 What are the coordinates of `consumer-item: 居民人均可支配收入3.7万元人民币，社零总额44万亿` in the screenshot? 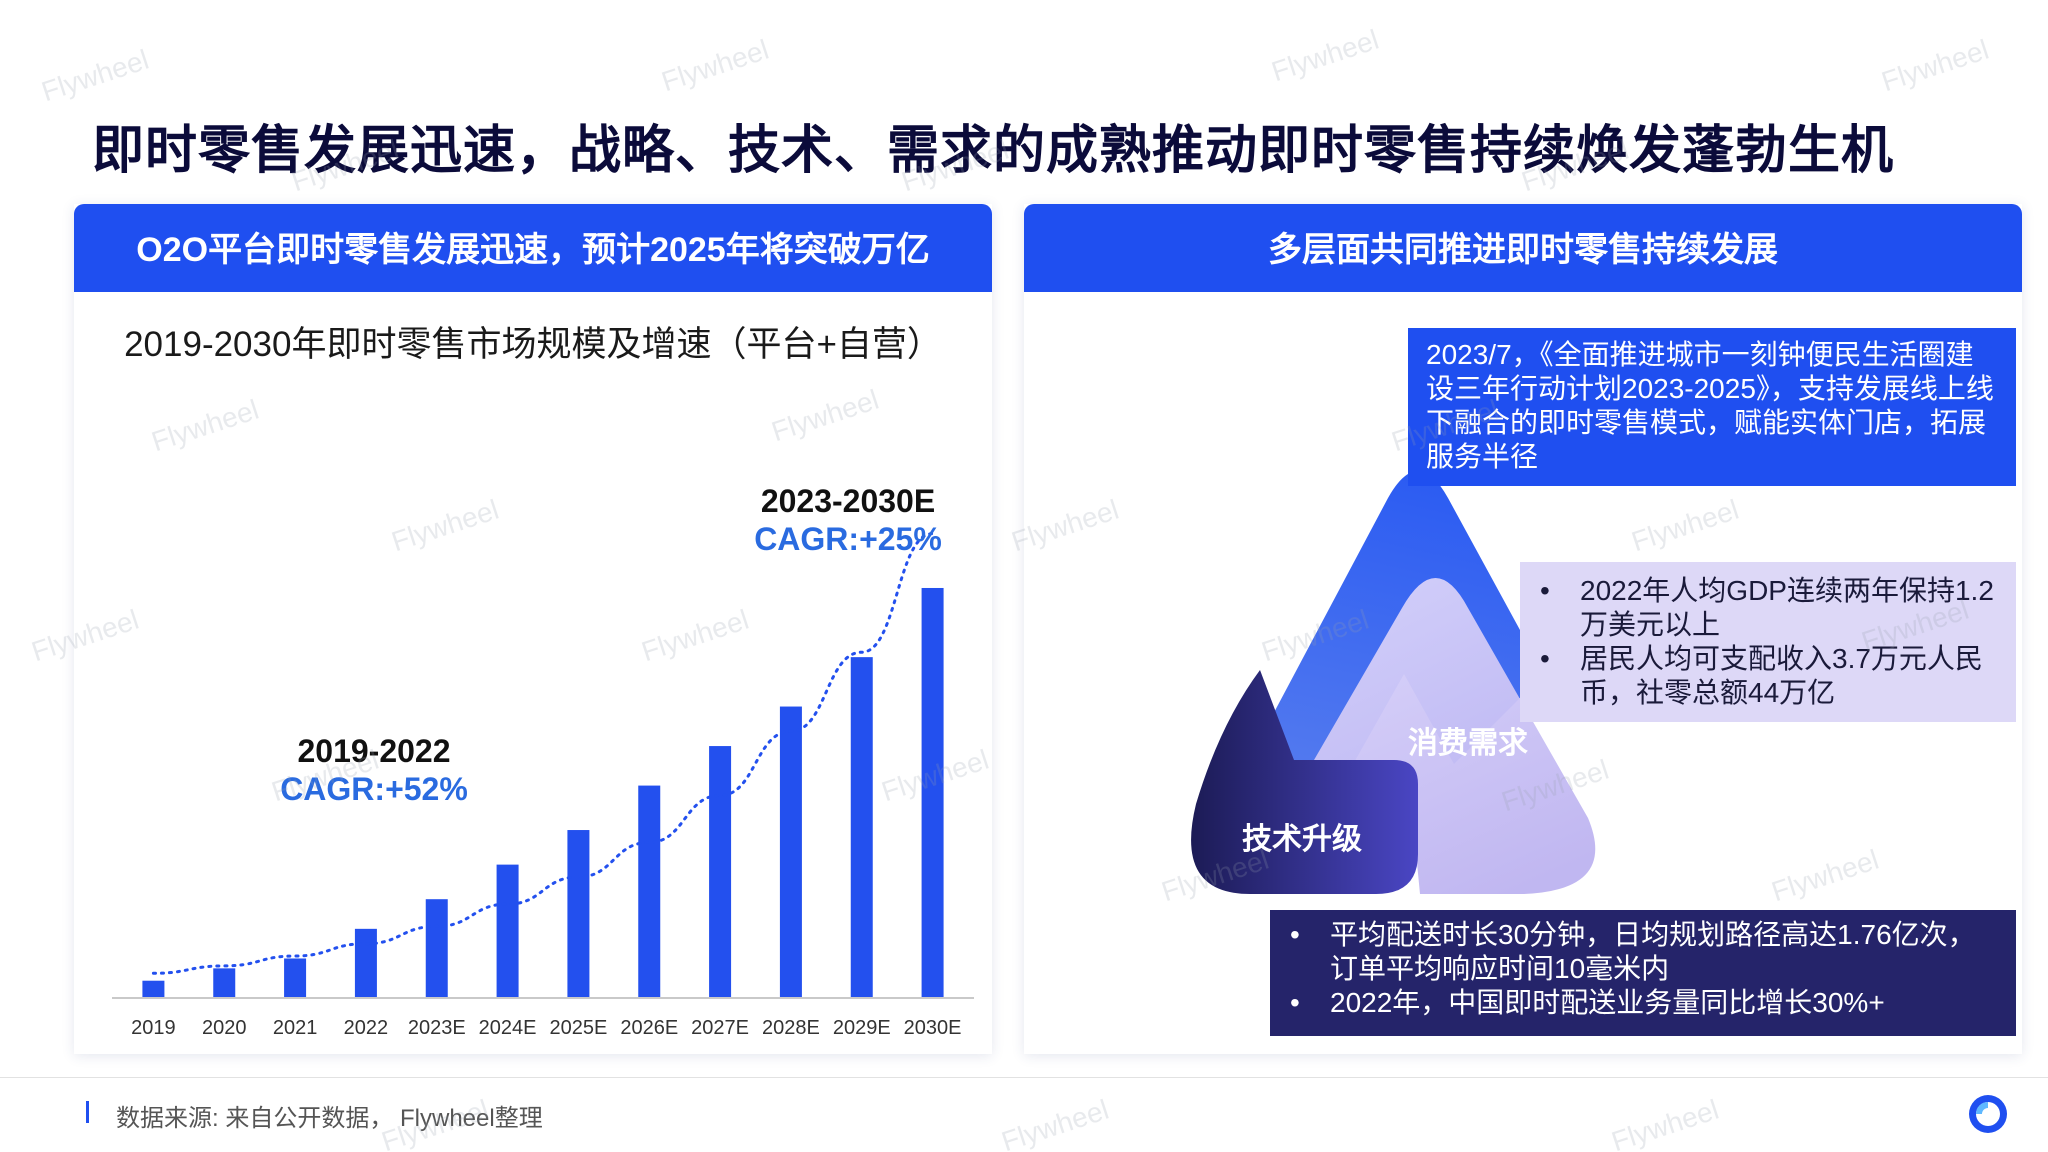 It's located at (1768, 676).